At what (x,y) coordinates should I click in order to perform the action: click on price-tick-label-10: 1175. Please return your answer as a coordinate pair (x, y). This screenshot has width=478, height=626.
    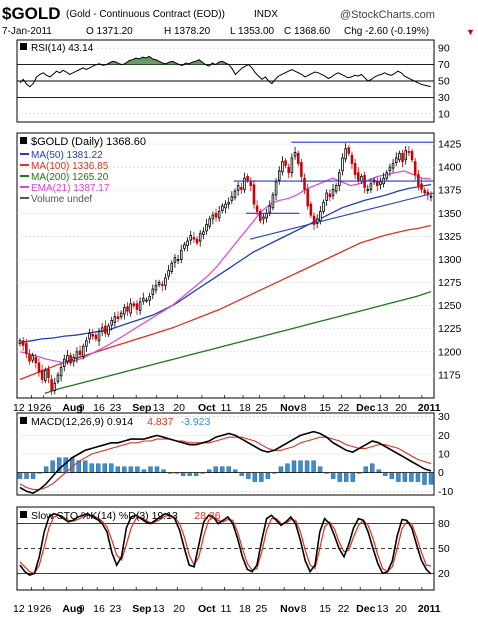
    Looking at the image, I should click on (449, 375).